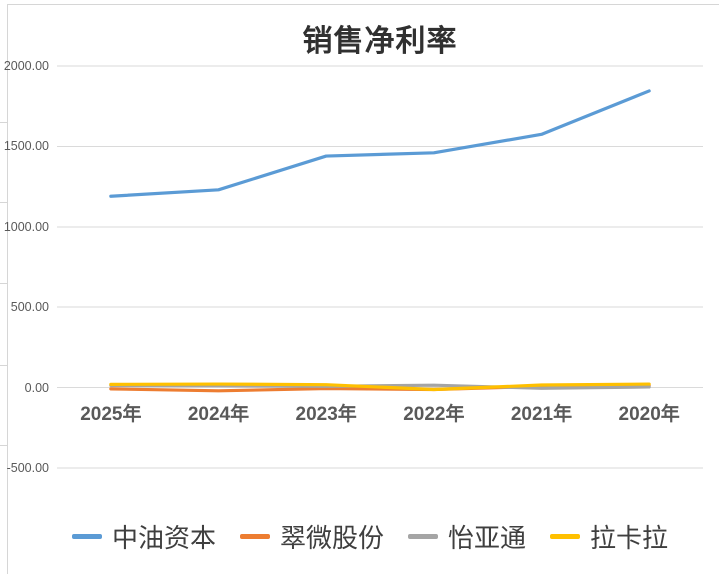  Describe the element at coordinates (29, 307) in the screenshot. I see `y-tick-label: 500.00` at that location.